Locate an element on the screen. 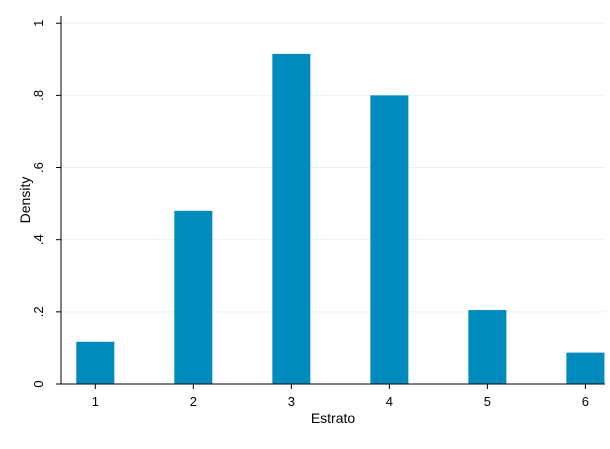 The height and width of the screenshot is (449, 610). x-axis-title: Estrato is located at coordinates (333, 418).